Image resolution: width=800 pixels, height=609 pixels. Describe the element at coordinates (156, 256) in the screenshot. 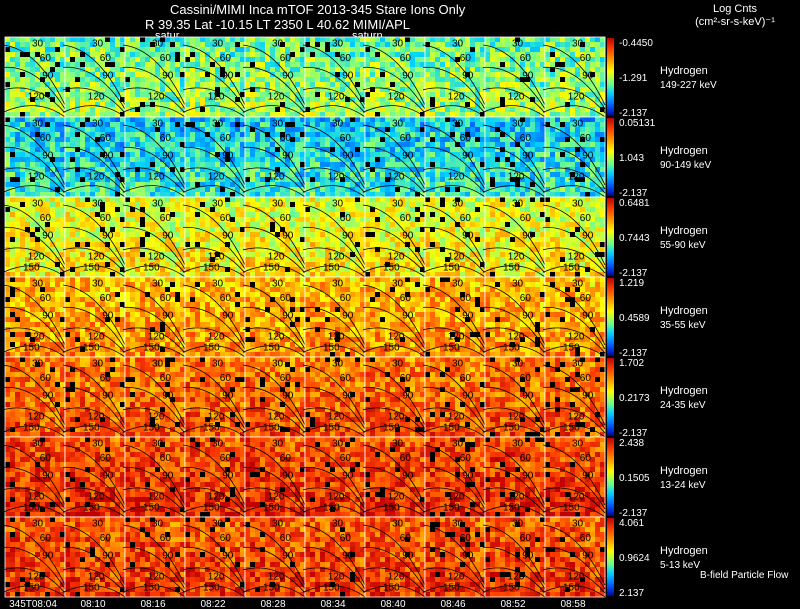

I see `contour-label: 120` at that location.